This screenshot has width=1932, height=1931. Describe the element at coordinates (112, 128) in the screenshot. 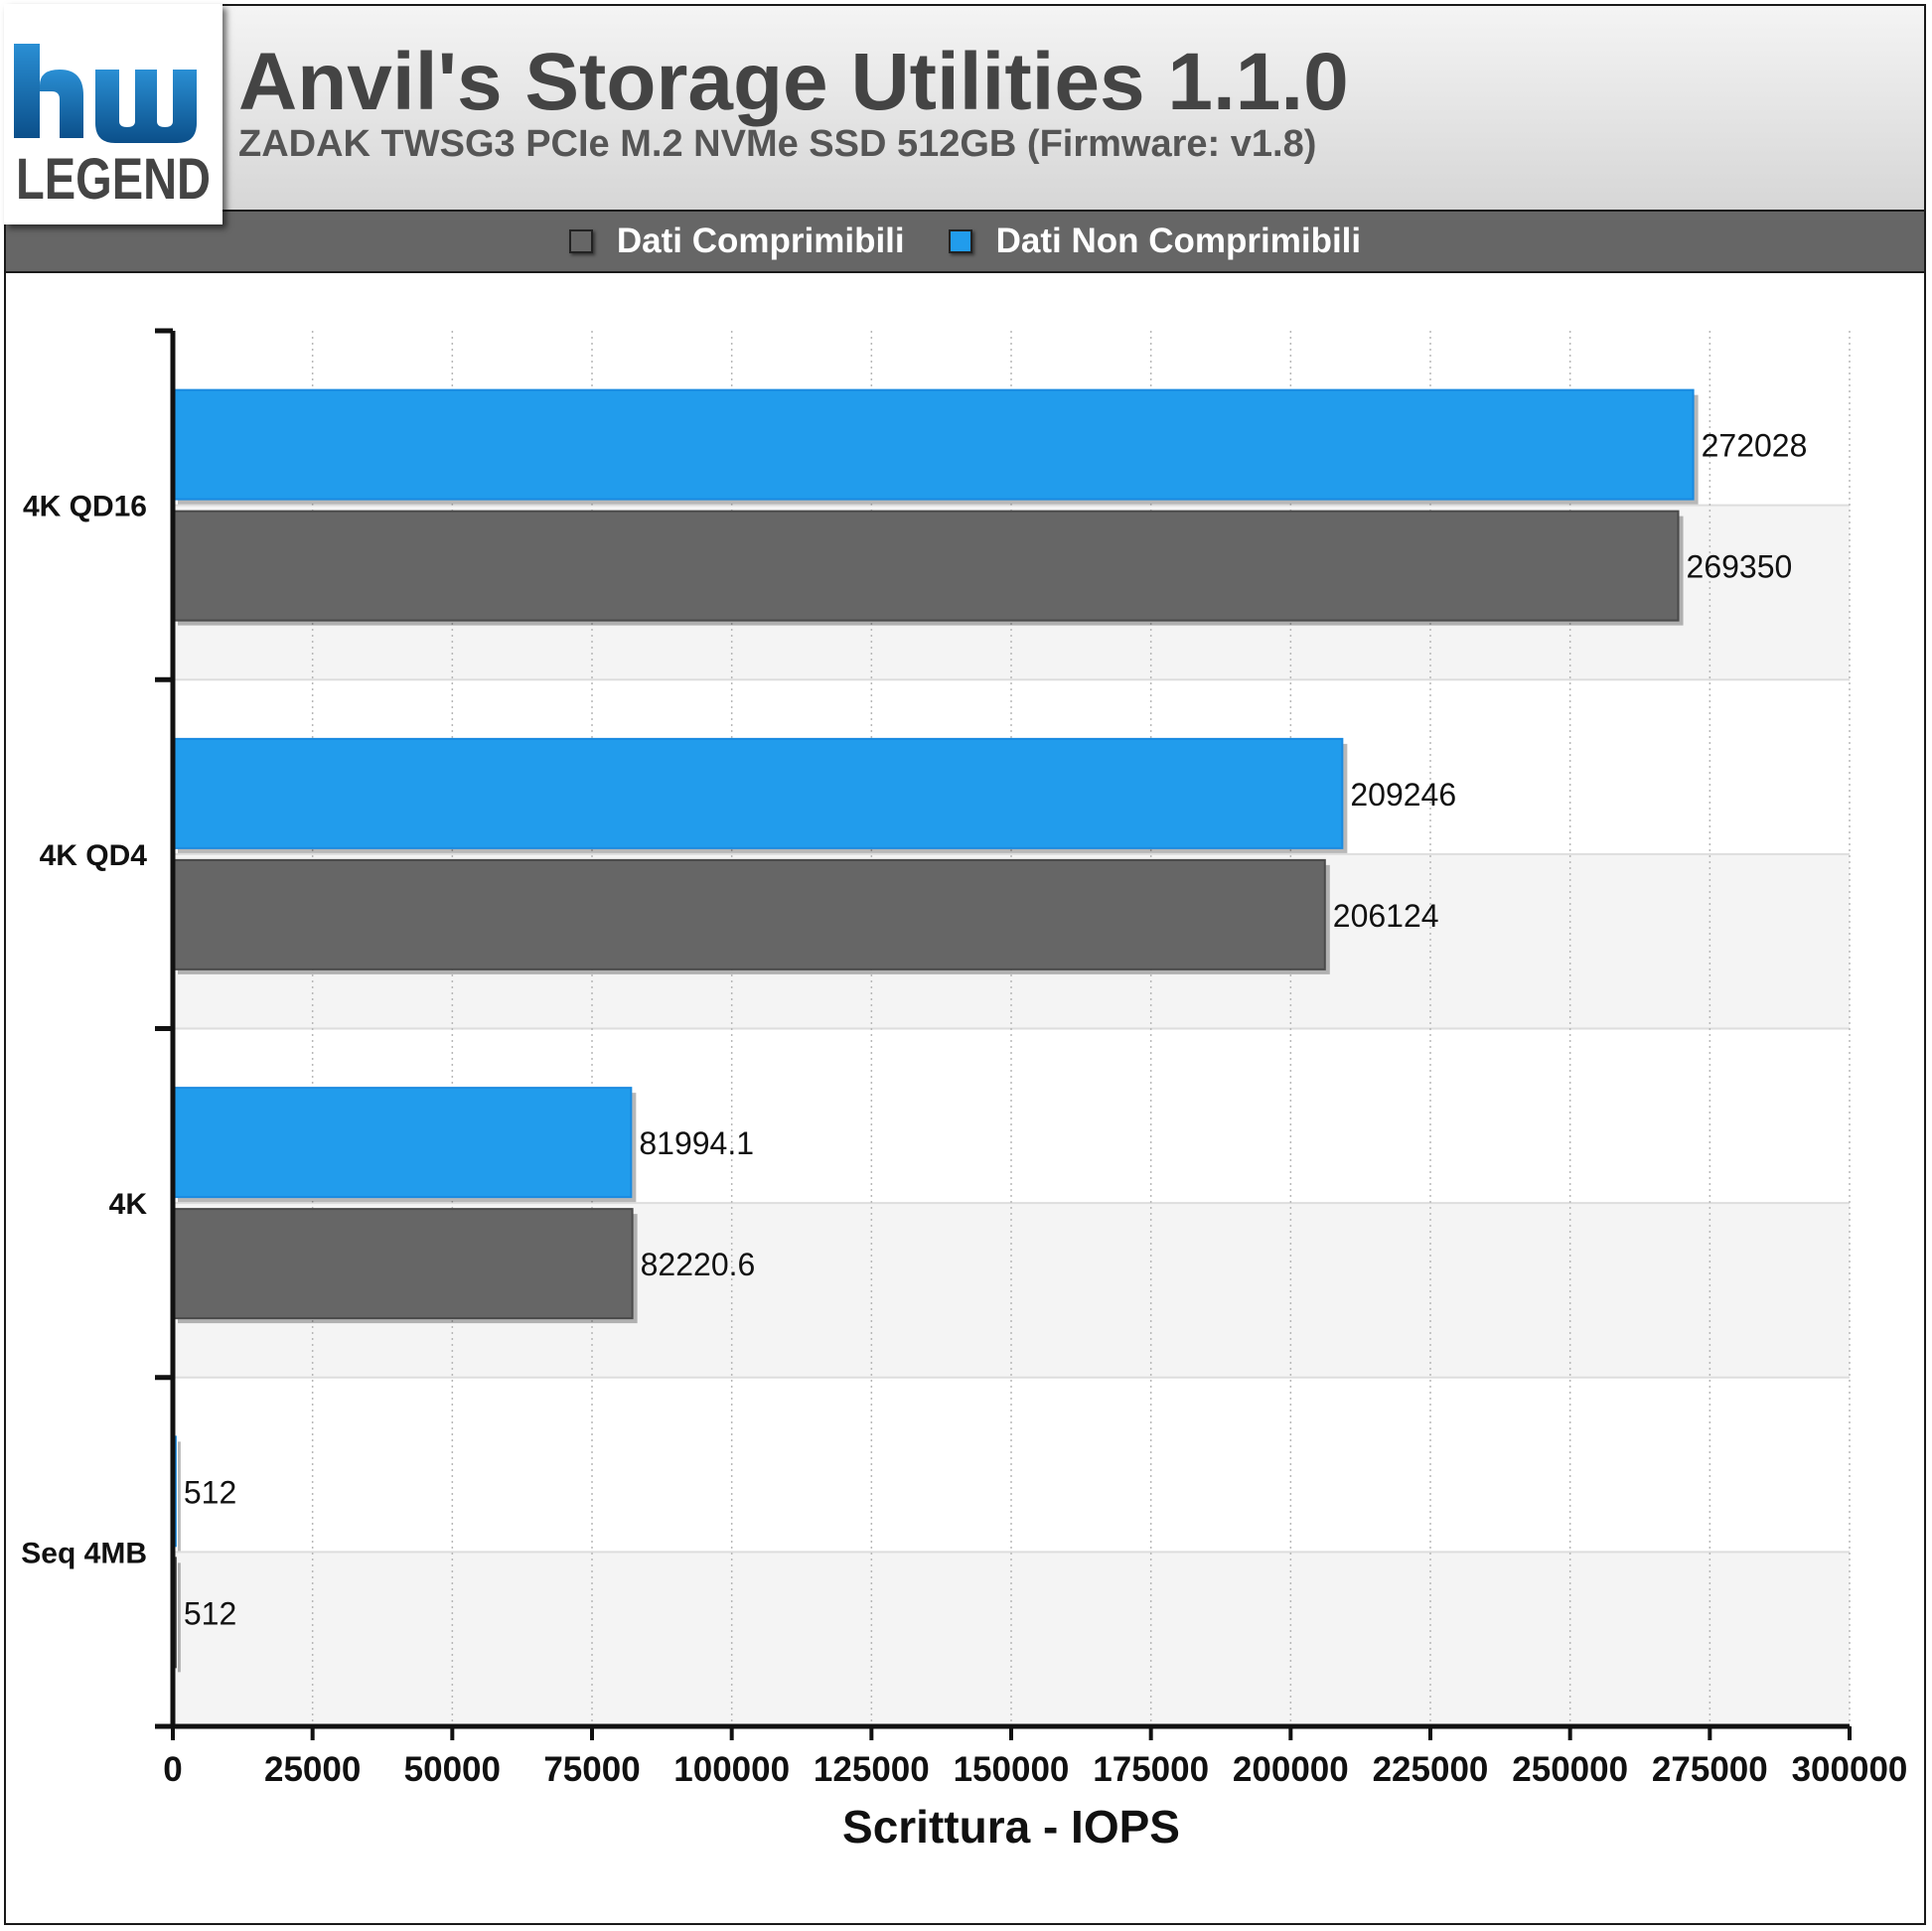

I see `logo-graphic: LEGEND` at that location.